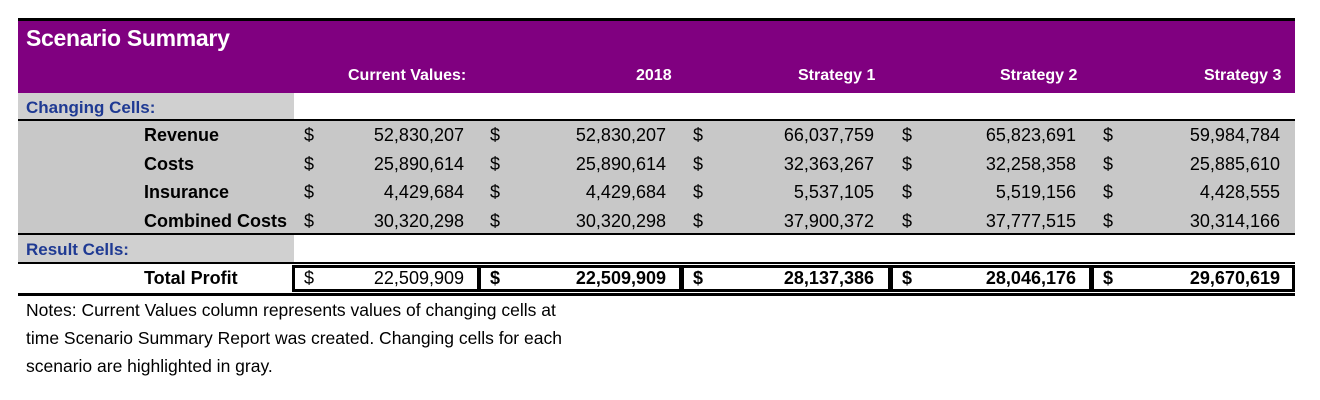  What do you see at coordinates (828, 163) in the screenshot?
I see `value-cell: 32,363,267` at bounding box center [828, 163].